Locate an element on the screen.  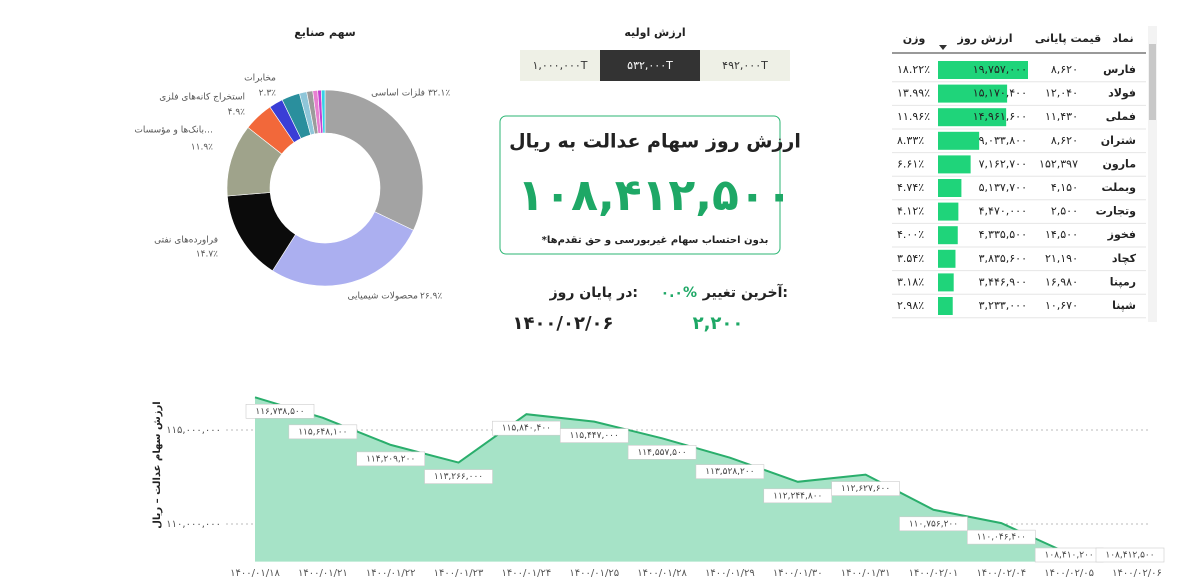
data-label: ۱۱۳,۵۲۸,۲۰۰ is located at coordinates (729, 472).